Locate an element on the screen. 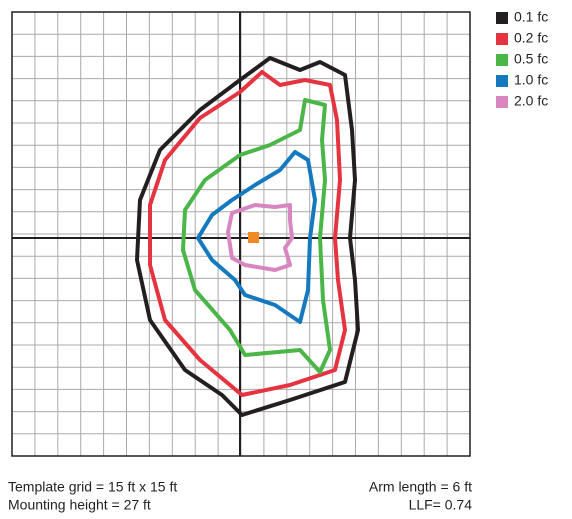  footer-text: LLF= 0.74 is located at coordinates (441, 505).